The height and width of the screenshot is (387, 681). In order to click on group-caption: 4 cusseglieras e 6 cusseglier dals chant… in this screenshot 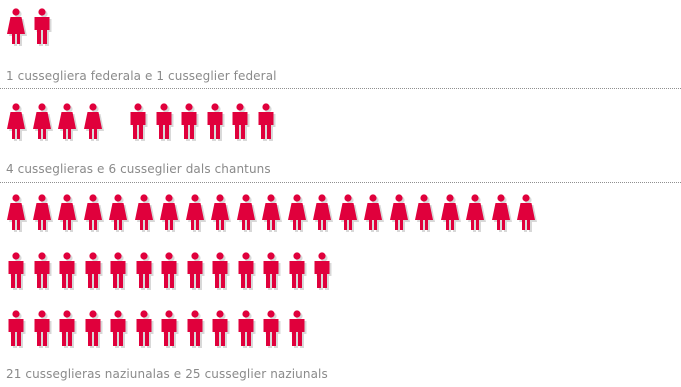, I will do `click(138, 169)`.